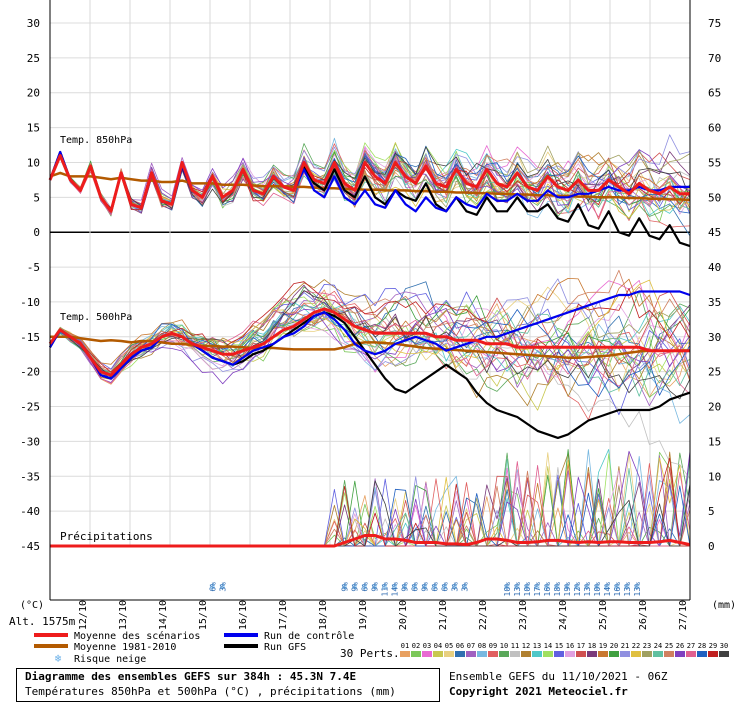 This screenshot has height=702, width=740. I want to click on x-tick-label: 25/10, so click(603, 615).